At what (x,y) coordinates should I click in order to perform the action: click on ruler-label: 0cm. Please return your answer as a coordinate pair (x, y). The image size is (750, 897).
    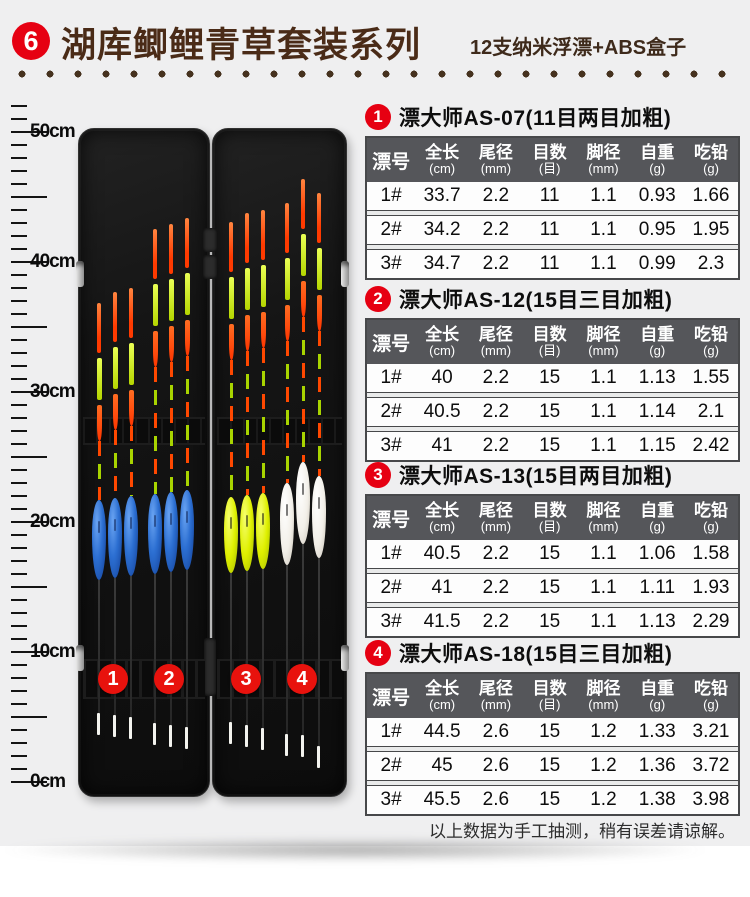
    Looking at the image, I should click on (48, 781).